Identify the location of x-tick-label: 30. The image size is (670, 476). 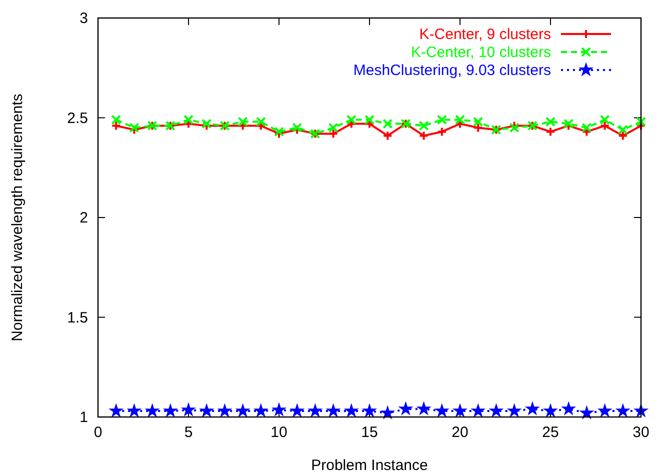
(641, 432).